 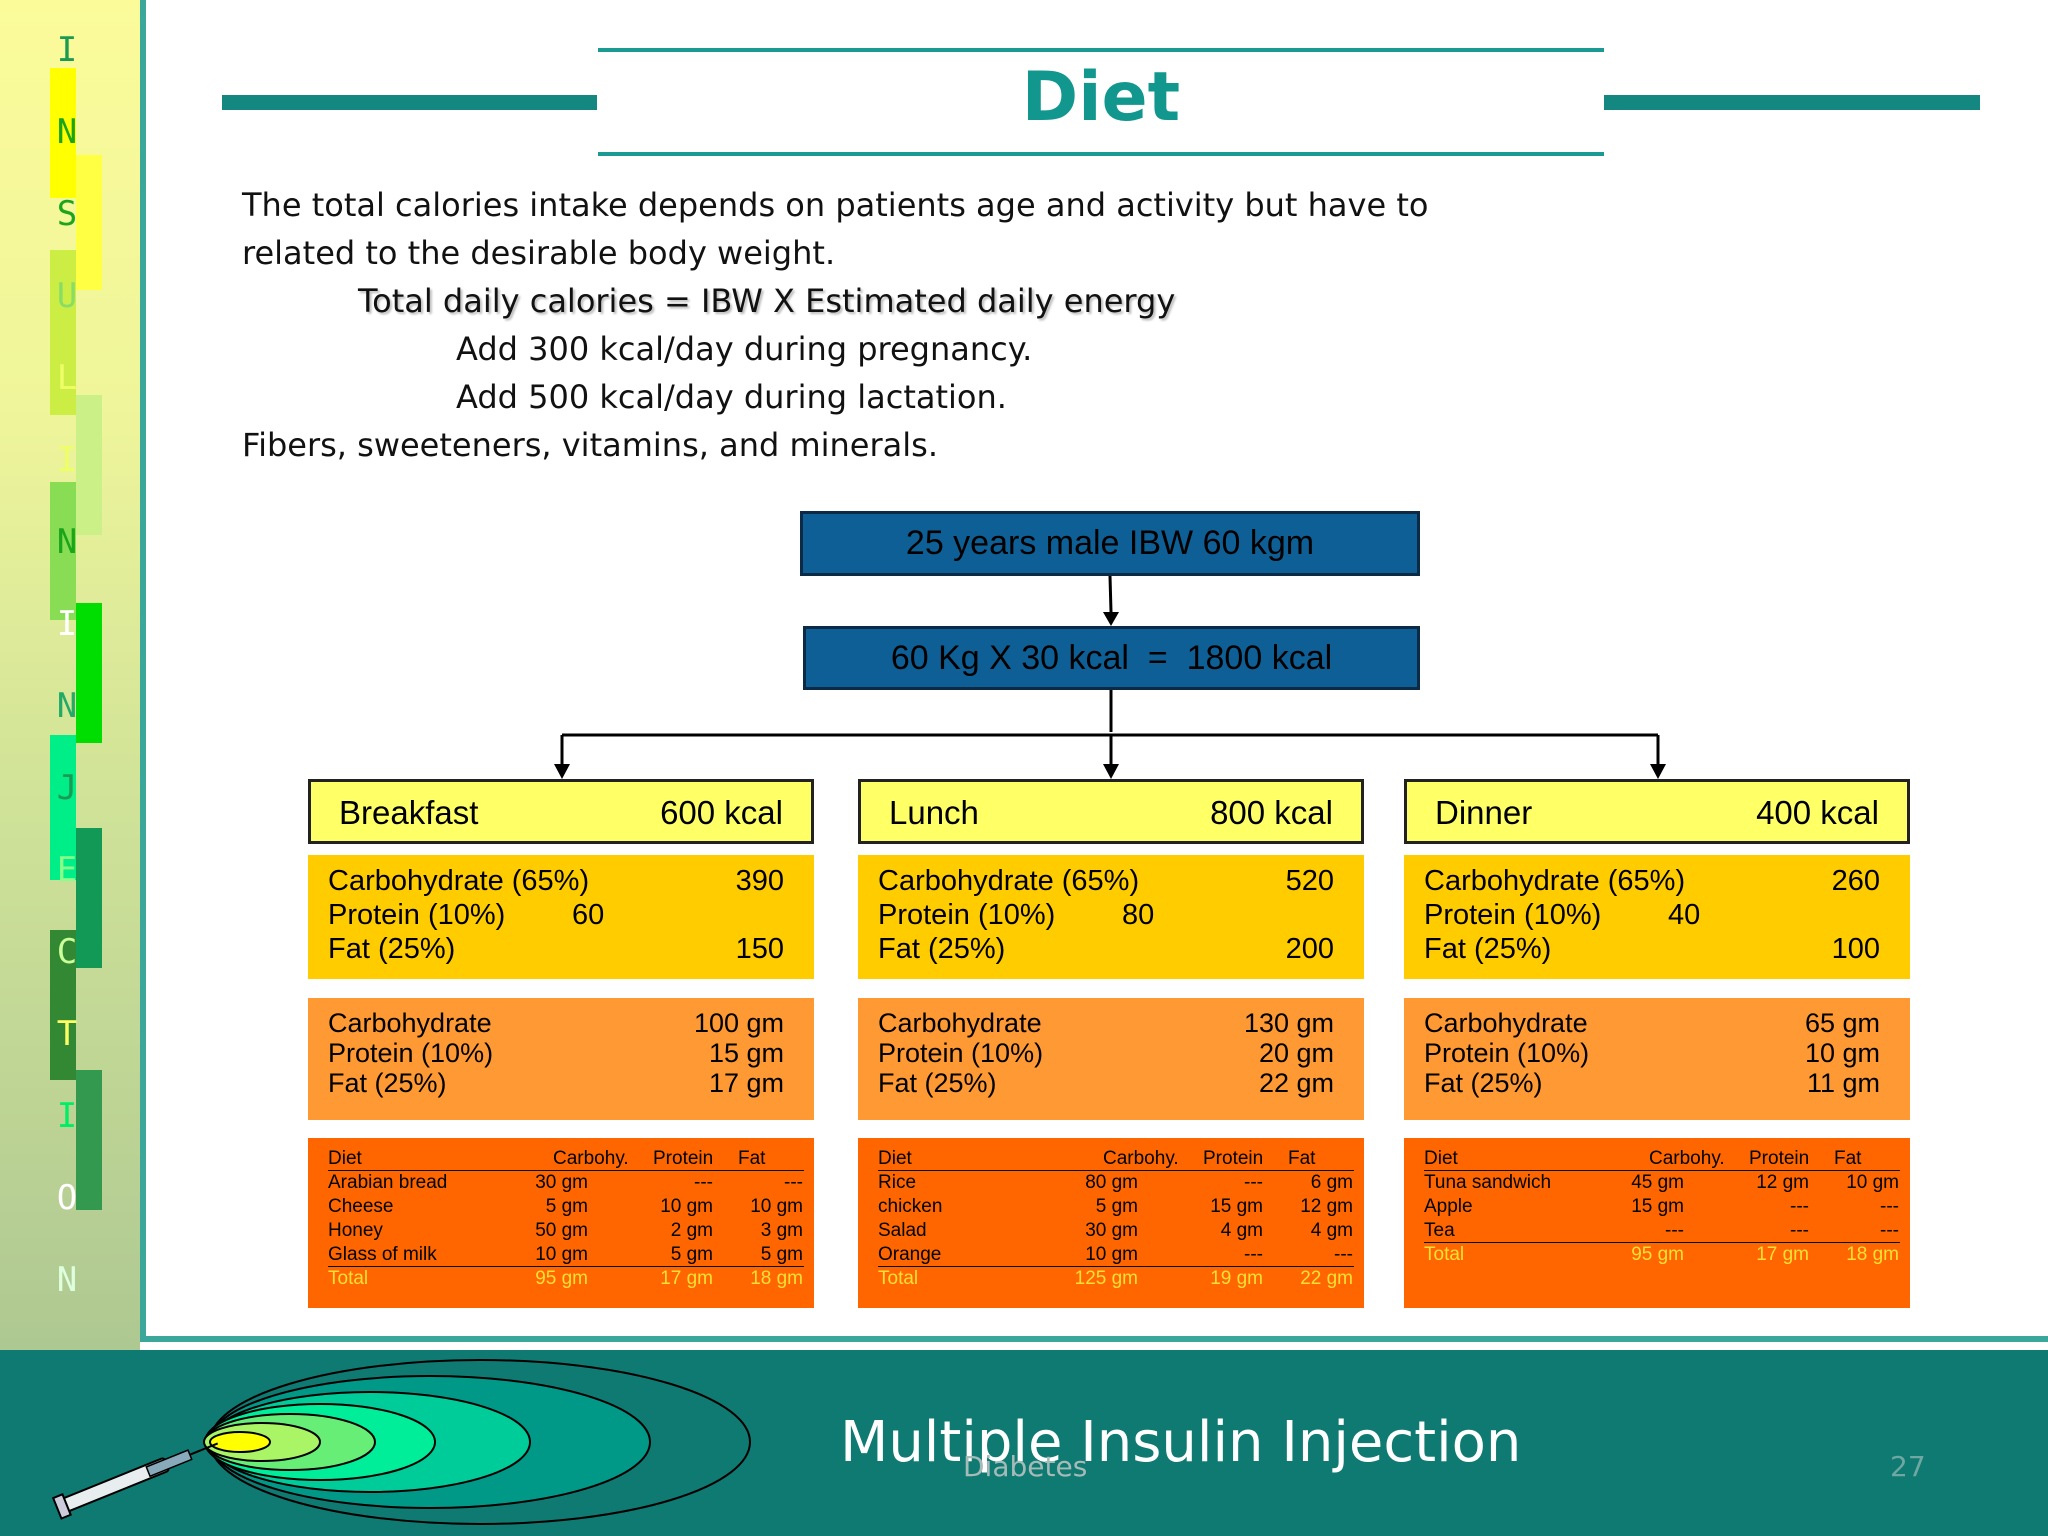 I want to click on food-cell: 6 gm, so click(x=1331, y=1182).